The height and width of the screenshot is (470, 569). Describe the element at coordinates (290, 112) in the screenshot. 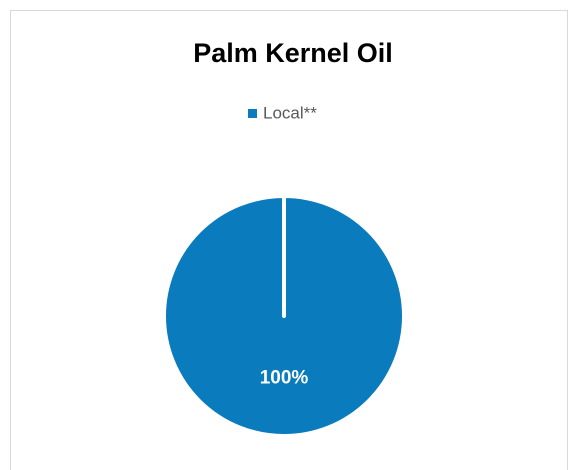

I see `legend-label: Local**` at that location.